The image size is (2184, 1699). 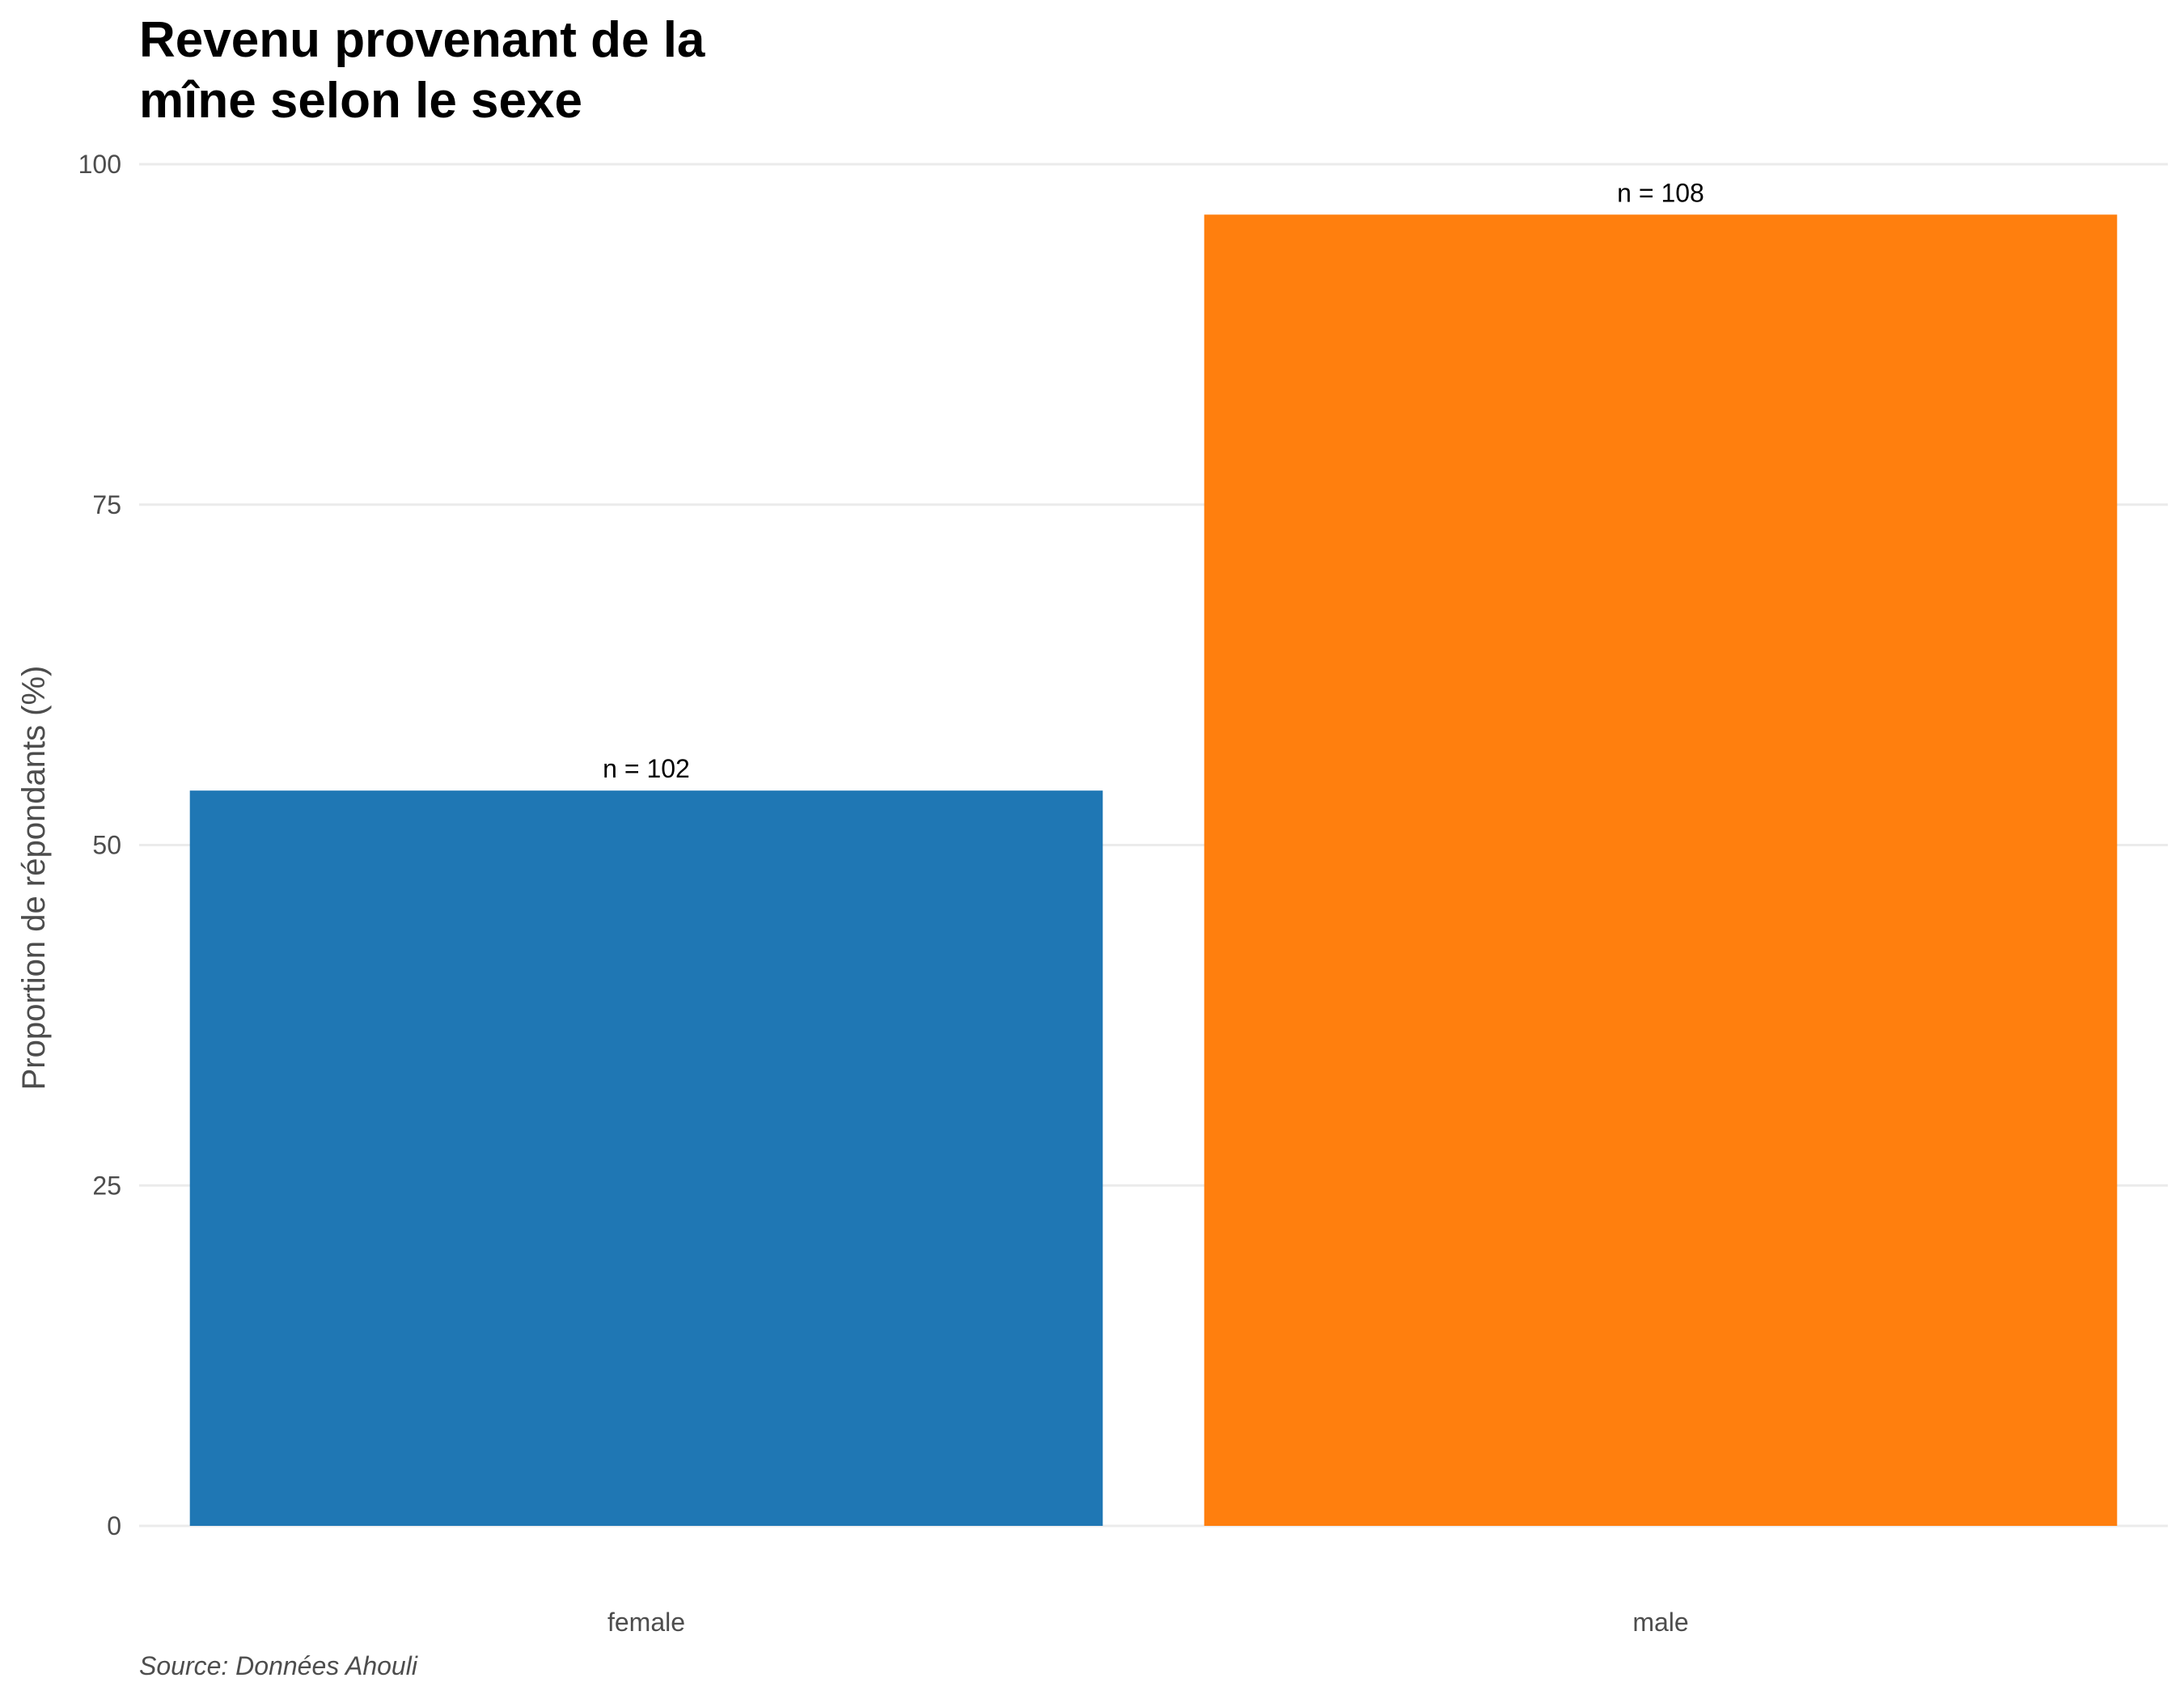 I want to click on y-axis-label: Proportion de répondants (%), so click(x=34, y=878).